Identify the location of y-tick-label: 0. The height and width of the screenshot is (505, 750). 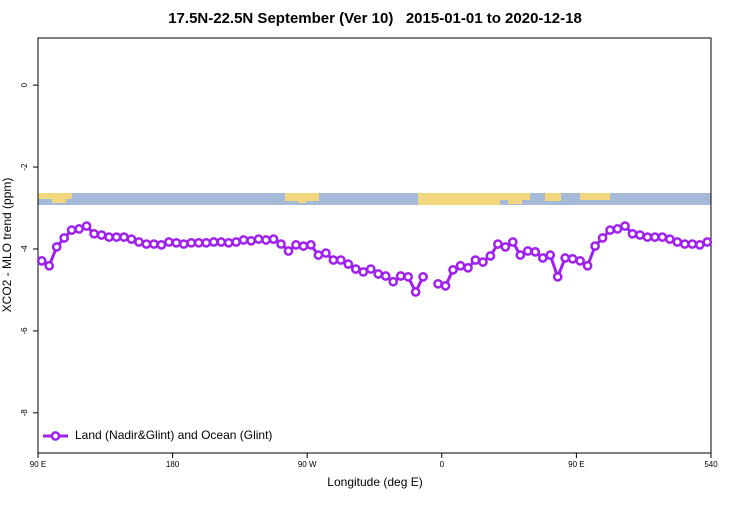
(24, 84).